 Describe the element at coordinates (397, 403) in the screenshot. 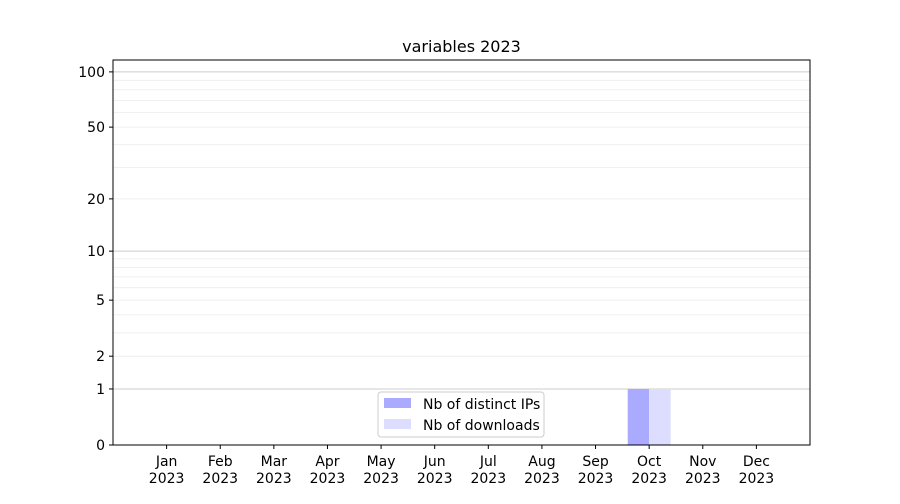

I see `legend-swatch-ips` at that location.